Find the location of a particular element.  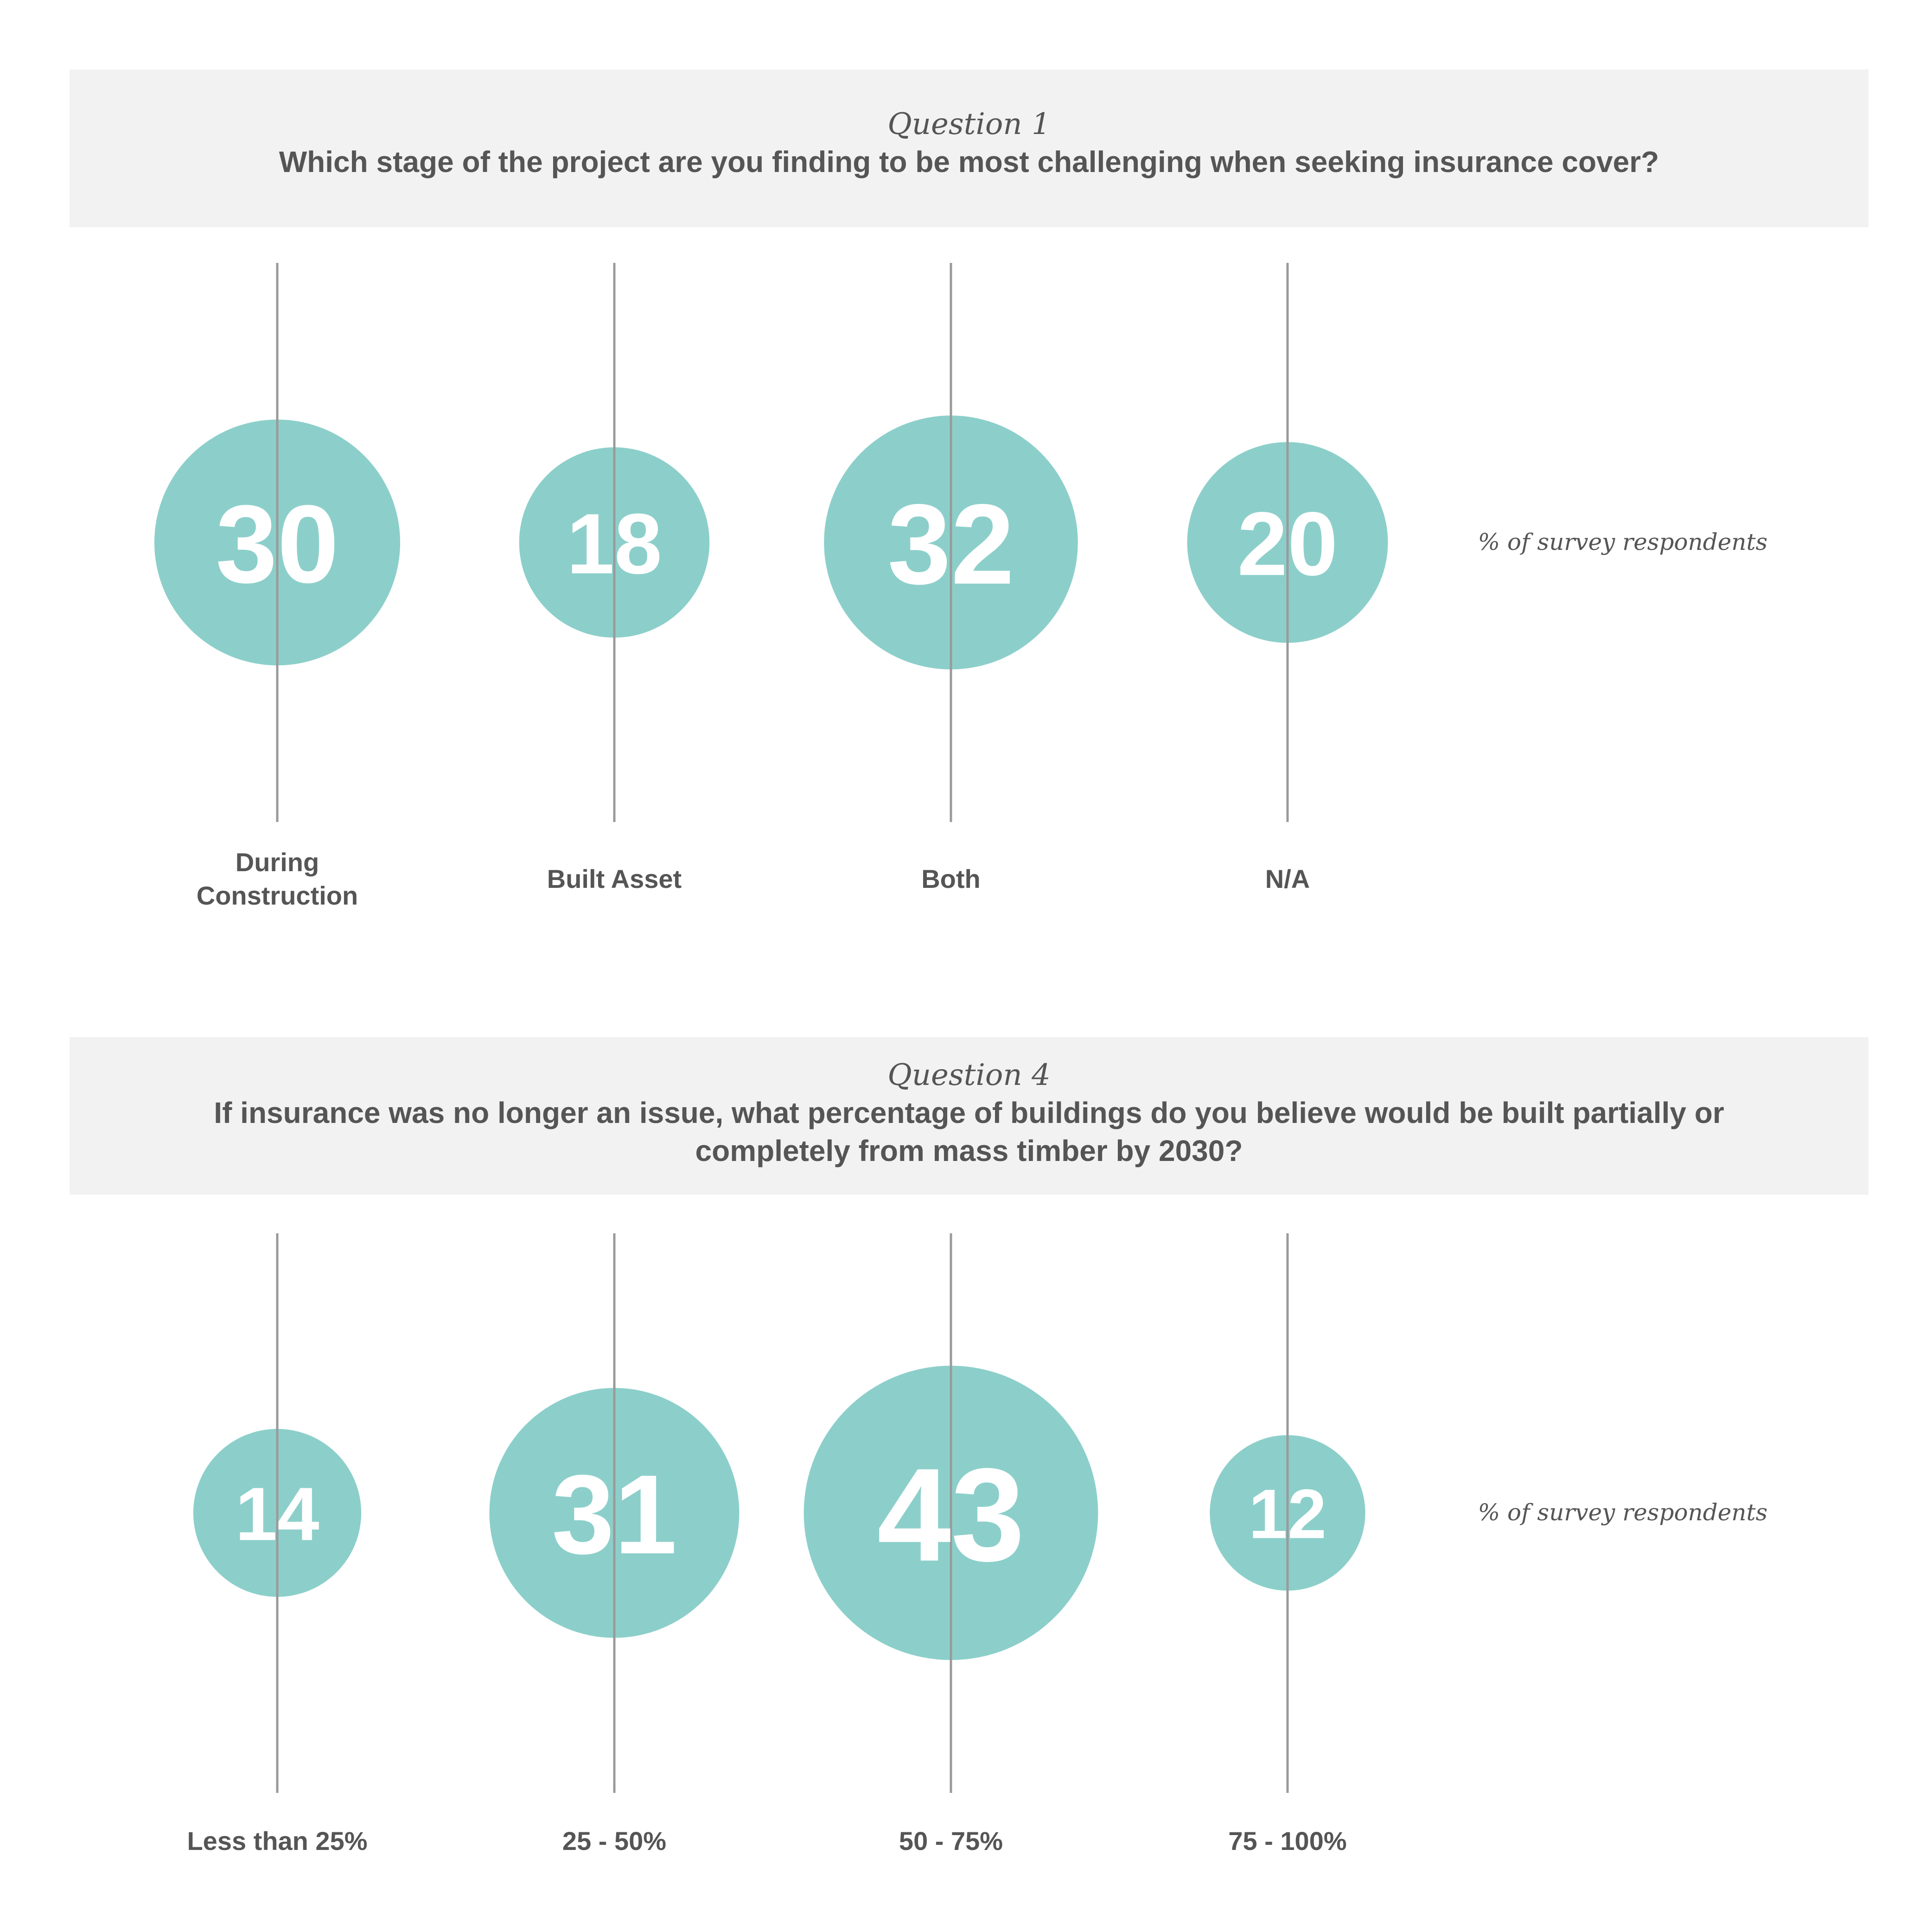

question-4-label: Question 4 is located at coordinates (969, 1075).